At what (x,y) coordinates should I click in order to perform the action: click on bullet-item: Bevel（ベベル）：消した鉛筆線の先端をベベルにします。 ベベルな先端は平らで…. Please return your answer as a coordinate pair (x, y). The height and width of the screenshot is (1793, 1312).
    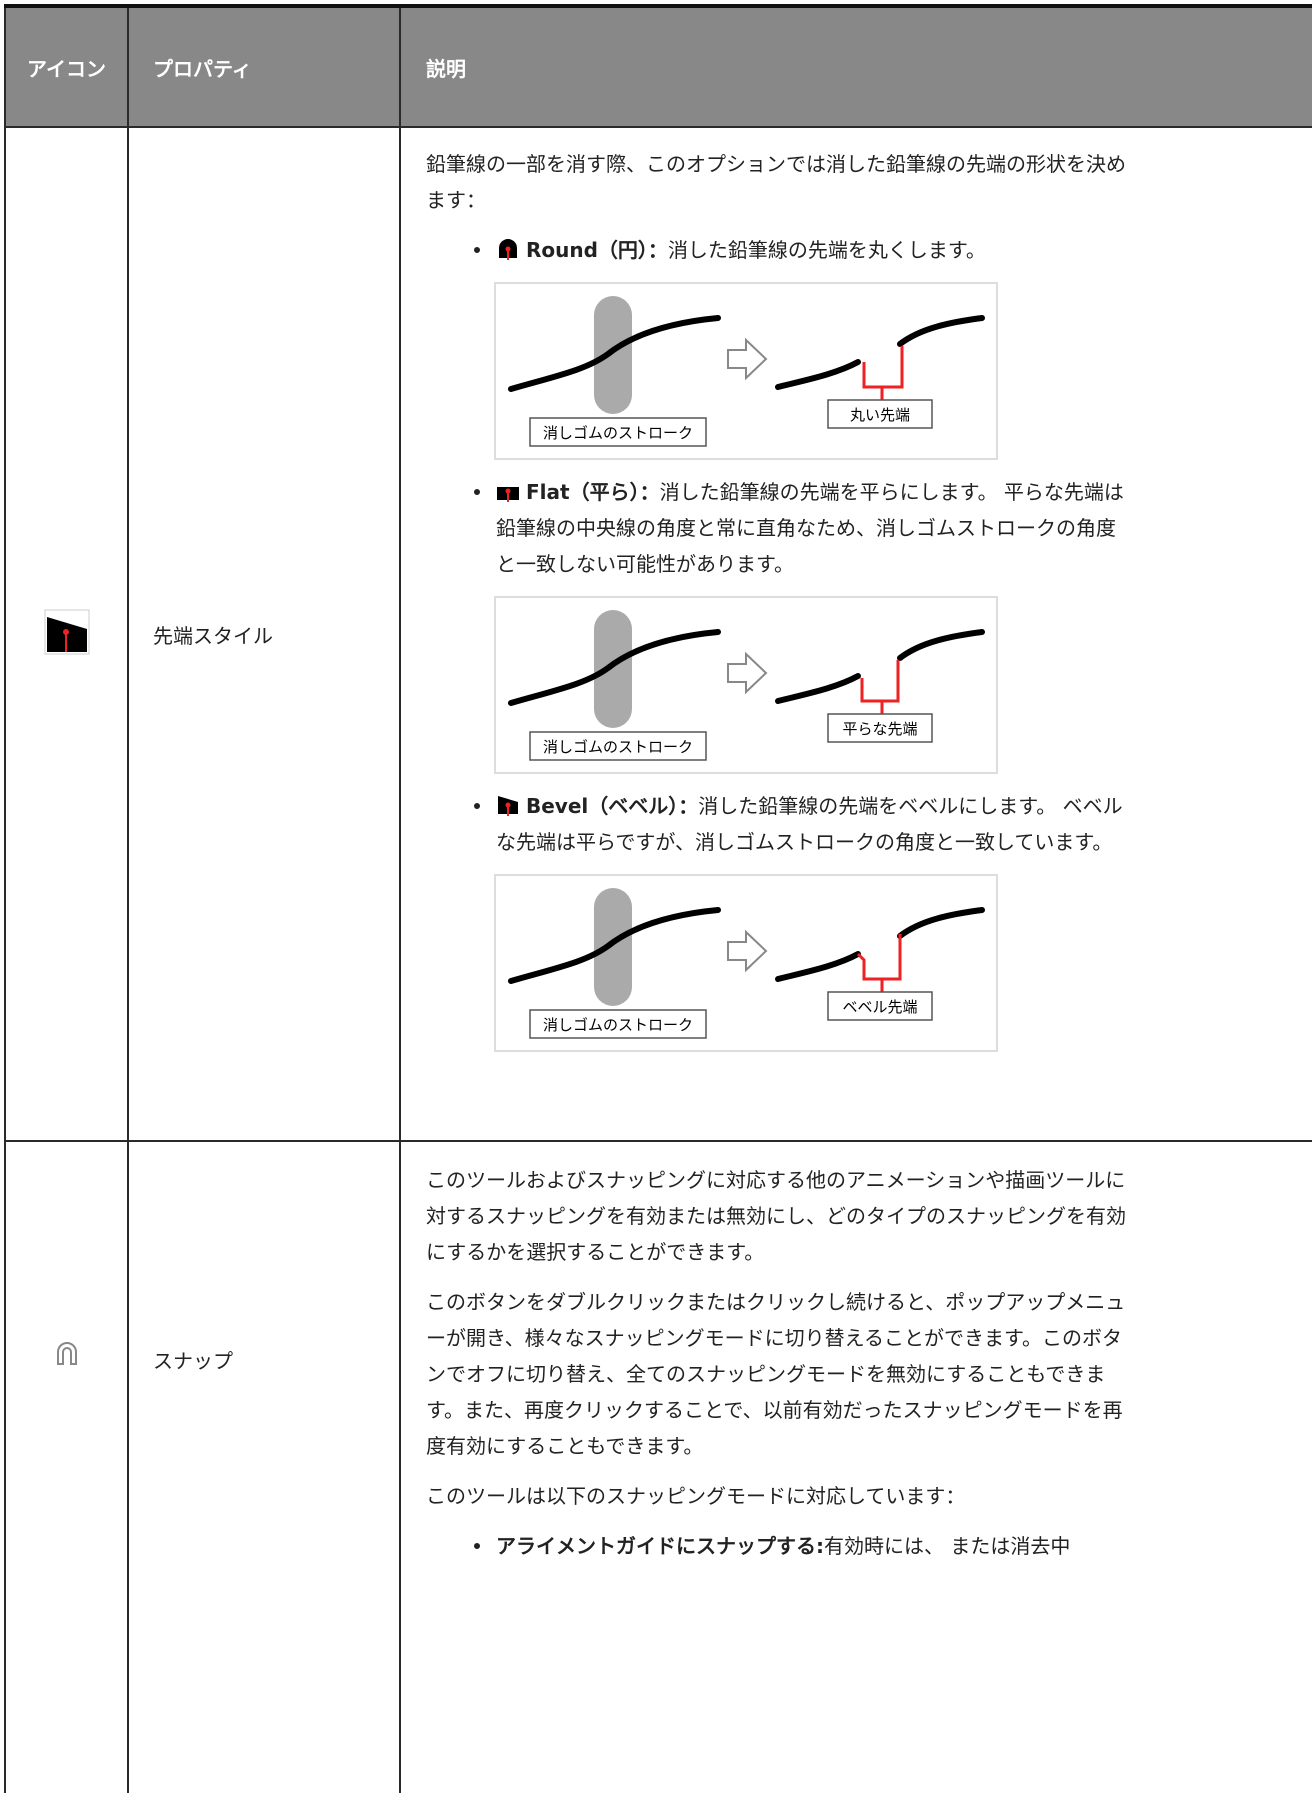
    Looking at the image, I should click on (804, 920).